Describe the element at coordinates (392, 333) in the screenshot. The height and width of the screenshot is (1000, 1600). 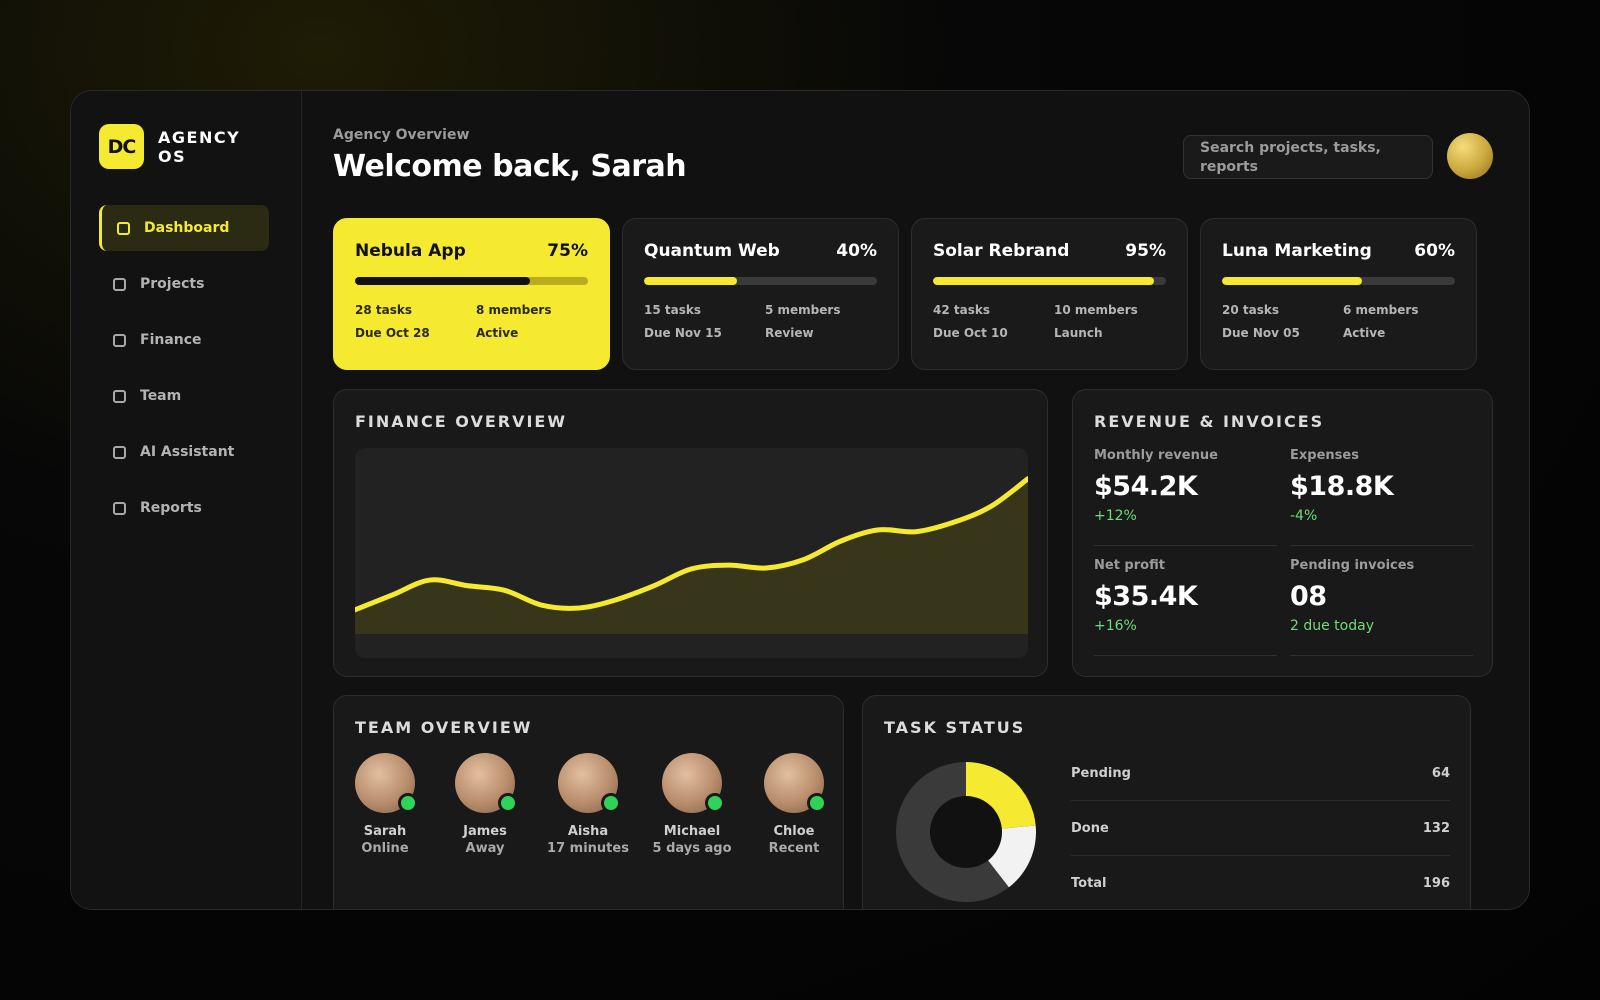
I see `project-due: Due Oct 28` at that location.